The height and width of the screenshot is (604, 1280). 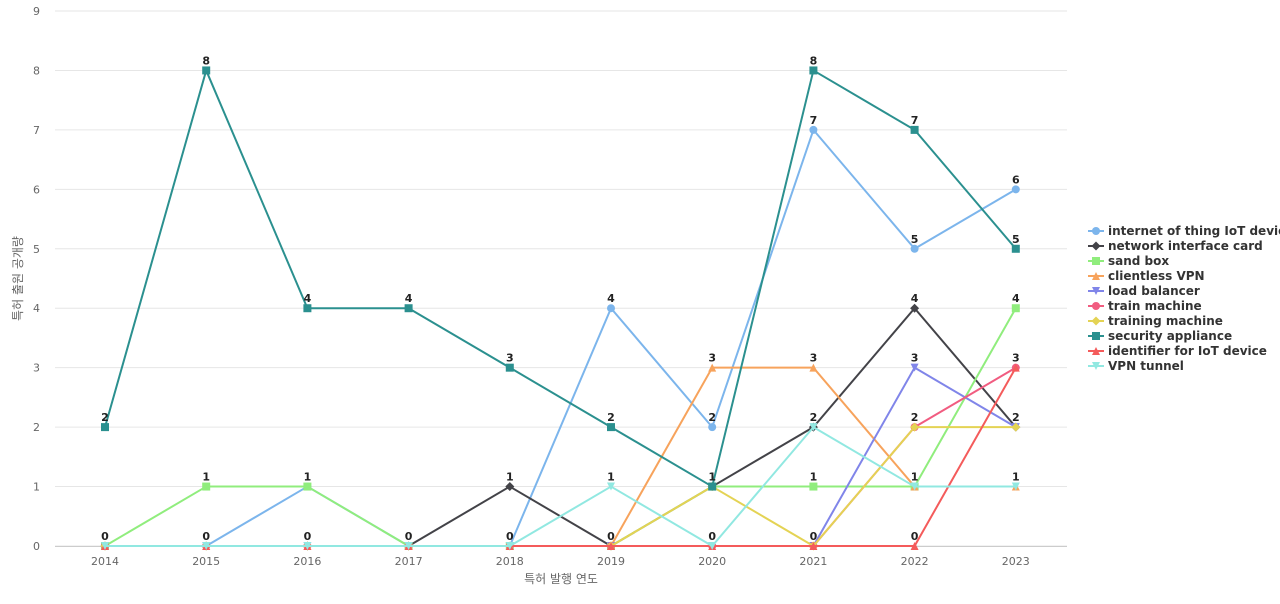 What do you see at coordinates (561, 578) in the screenshot?
I see `x-axis-title: 특허 발행 연도` at bounding box center [561, 578].